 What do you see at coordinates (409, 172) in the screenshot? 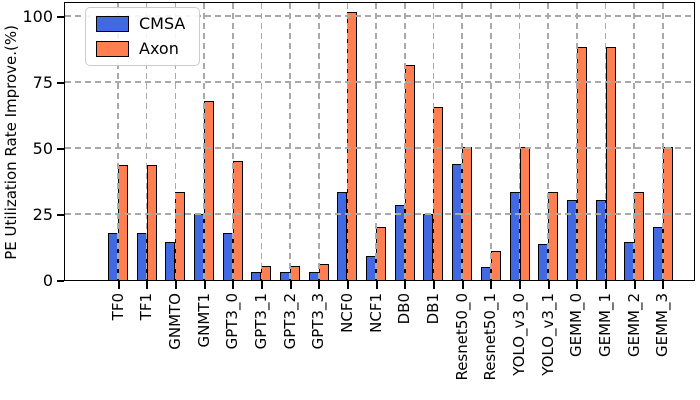
I see `bar-axon-DB0` at bounding box center [409, 172].